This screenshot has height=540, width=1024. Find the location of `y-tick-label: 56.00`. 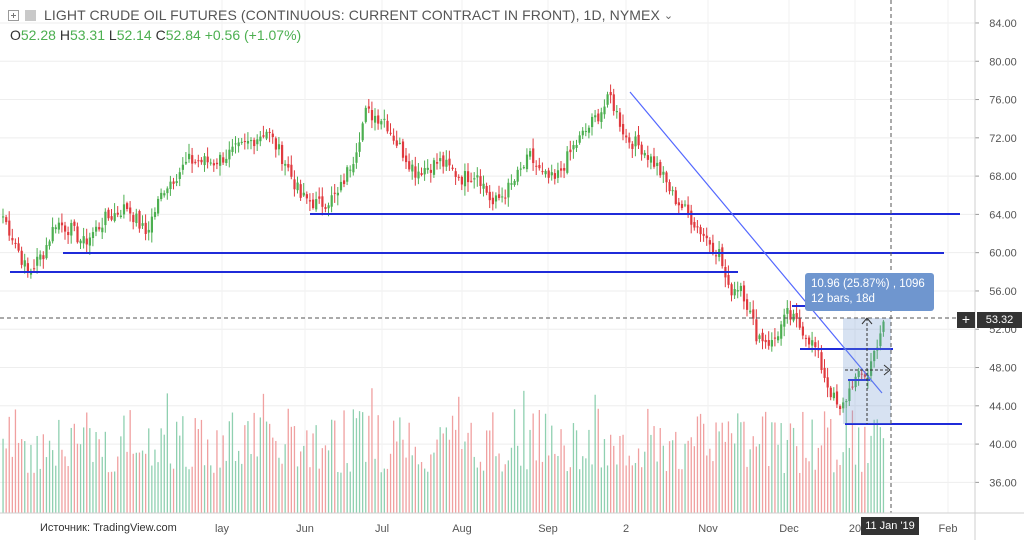

y-tick-label: 56.00 is located at coordinates (1003, 292).